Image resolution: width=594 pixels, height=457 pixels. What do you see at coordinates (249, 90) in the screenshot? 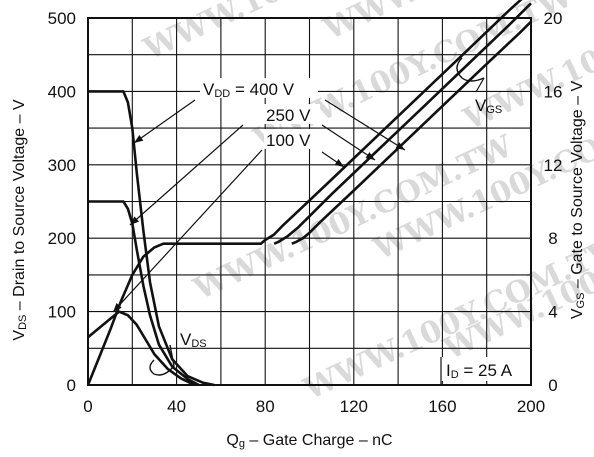
I see `vdd-label: VDD = 400 V` at bounding box center [249, 90].